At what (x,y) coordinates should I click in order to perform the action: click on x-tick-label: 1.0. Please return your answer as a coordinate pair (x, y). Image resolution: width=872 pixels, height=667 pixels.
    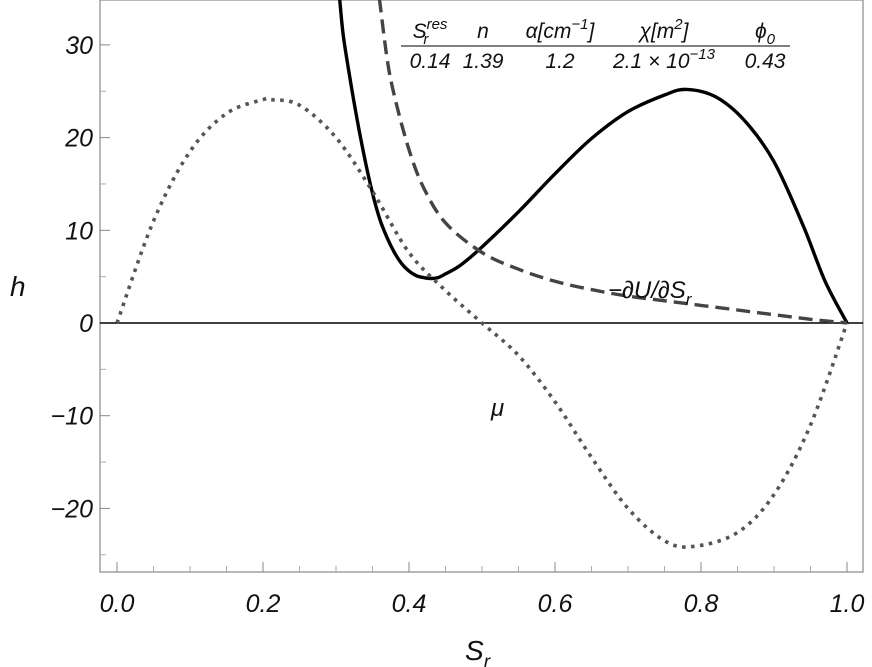
    Looking at the image, I should click on (847, 604).